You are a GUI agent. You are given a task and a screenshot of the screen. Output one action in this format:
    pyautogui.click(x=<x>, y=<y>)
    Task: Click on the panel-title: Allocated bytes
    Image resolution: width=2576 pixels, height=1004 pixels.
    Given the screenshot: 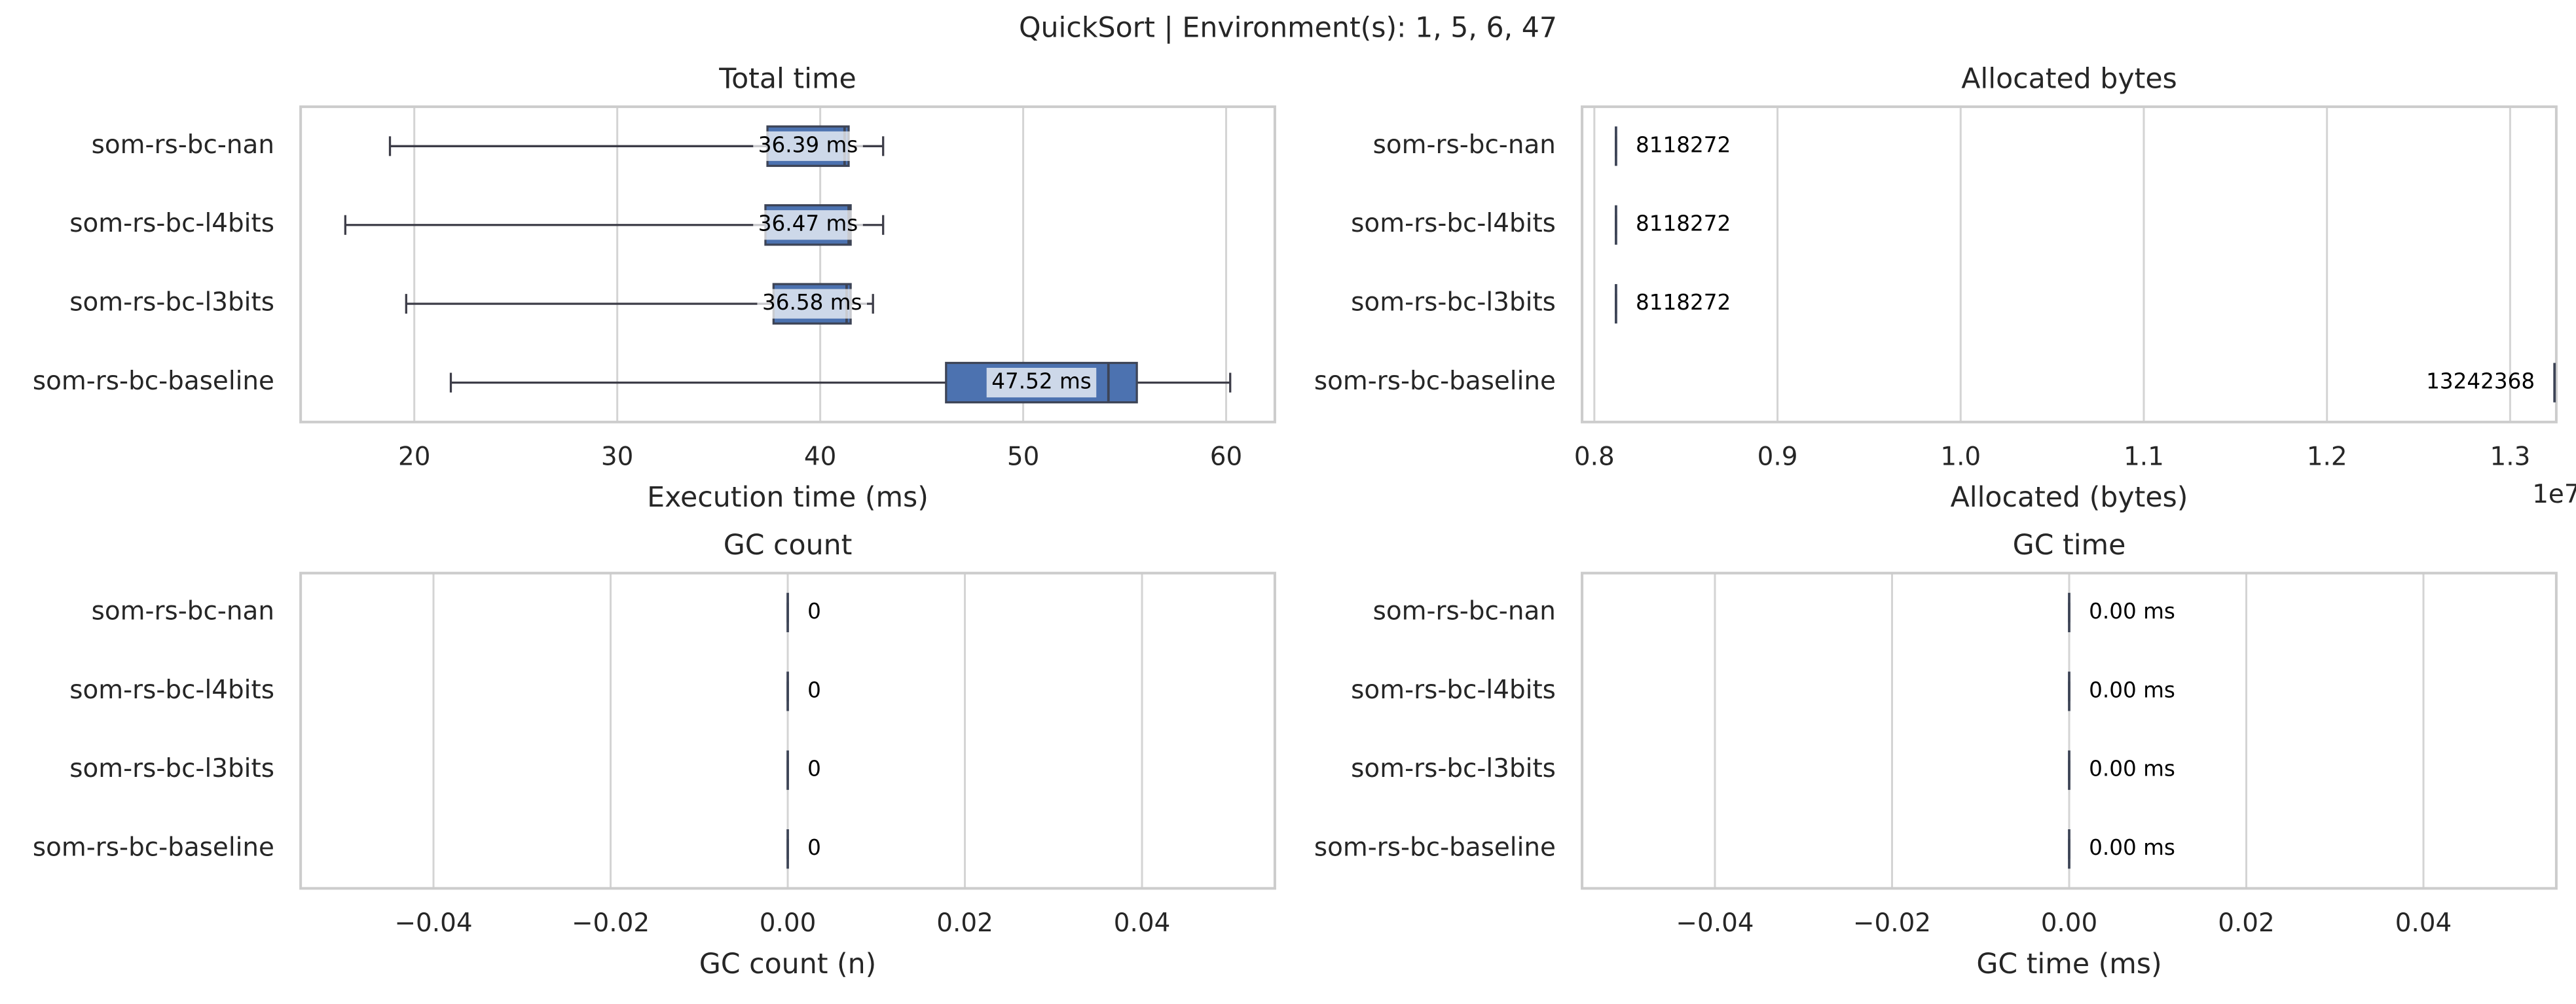 What is the action you would take?
    pyautogui.click(x=2069, y=78)
    